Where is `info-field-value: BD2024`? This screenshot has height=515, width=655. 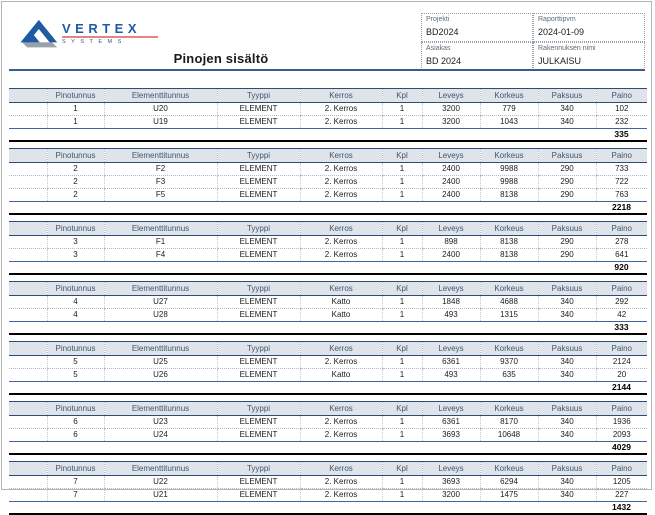
info-field-value: BD2024 is located at coordinates (442, 32).